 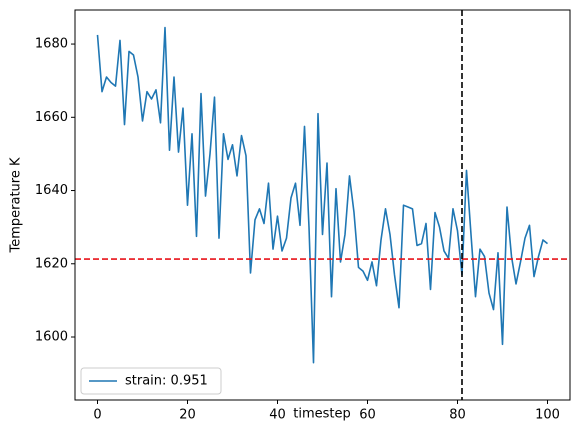 I want to click on x-tick-label: 100, so click(x=547, y=415).